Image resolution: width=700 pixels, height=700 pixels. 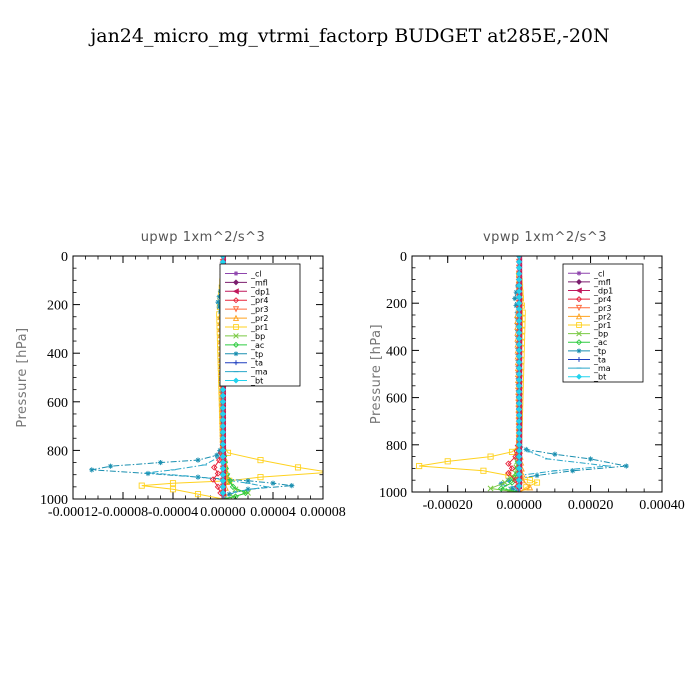 What do you see at coordinates (323, 512) in the screenshot?
I see `x-tick-label: 0.00008` at bounding box center [323, 512].